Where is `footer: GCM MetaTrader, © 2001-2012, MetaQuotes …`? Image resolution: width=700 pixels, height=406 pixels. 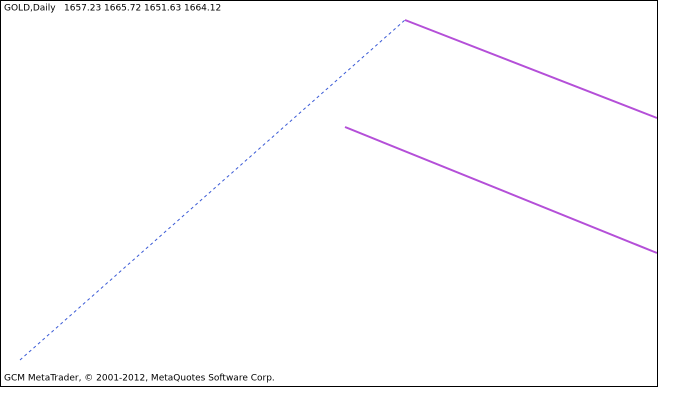 footer: GCM MetaTrader, © 2001-2012, MetaQuotes … is located at coordinates (139, 379).